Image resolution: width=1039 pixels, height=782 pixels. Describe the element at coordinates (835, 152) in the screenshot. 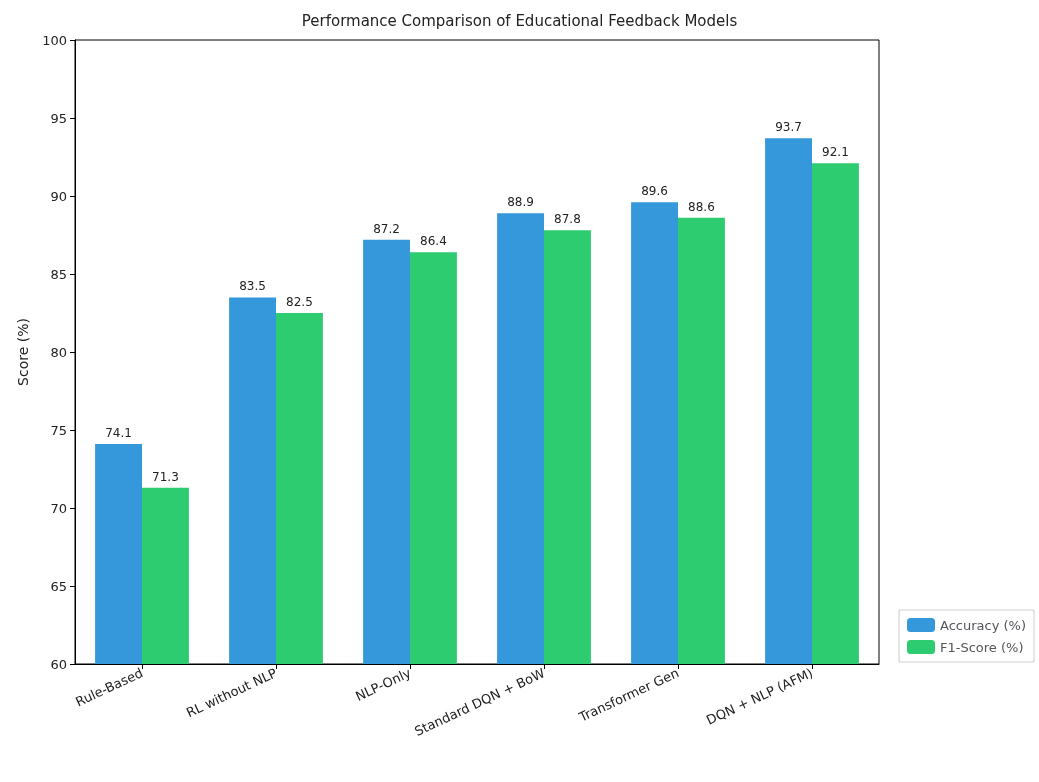

I see `data-label: 92.1` at that location.